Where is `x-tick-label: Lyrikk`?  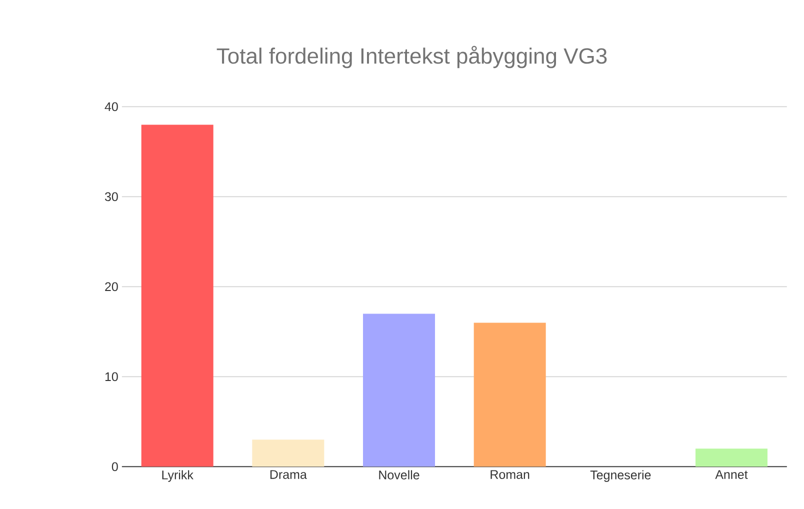 x-tick-label: Lyrikk is located at coordinates (178, 476).